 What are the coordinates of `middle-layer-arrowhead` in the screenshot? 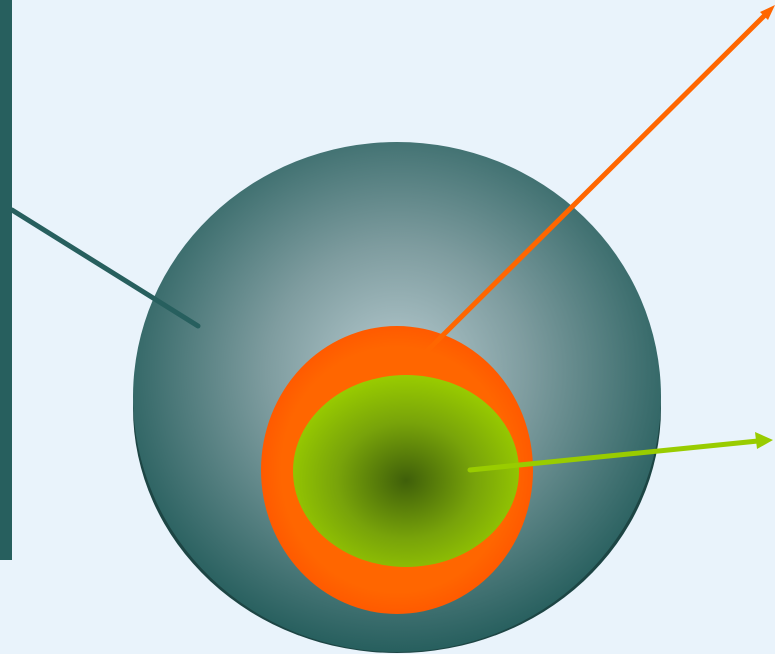 It's located at (767, 12).